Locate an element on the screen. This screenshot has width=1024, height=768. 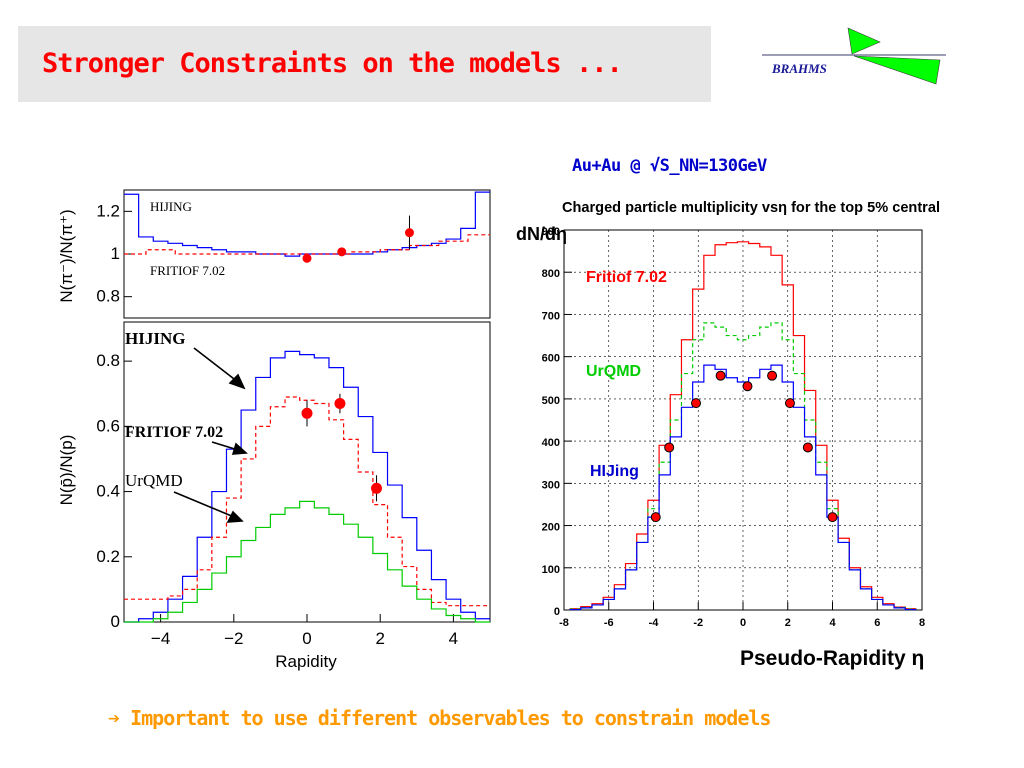
p2-ytick-label: 0 is located at coordinates (557, 612).